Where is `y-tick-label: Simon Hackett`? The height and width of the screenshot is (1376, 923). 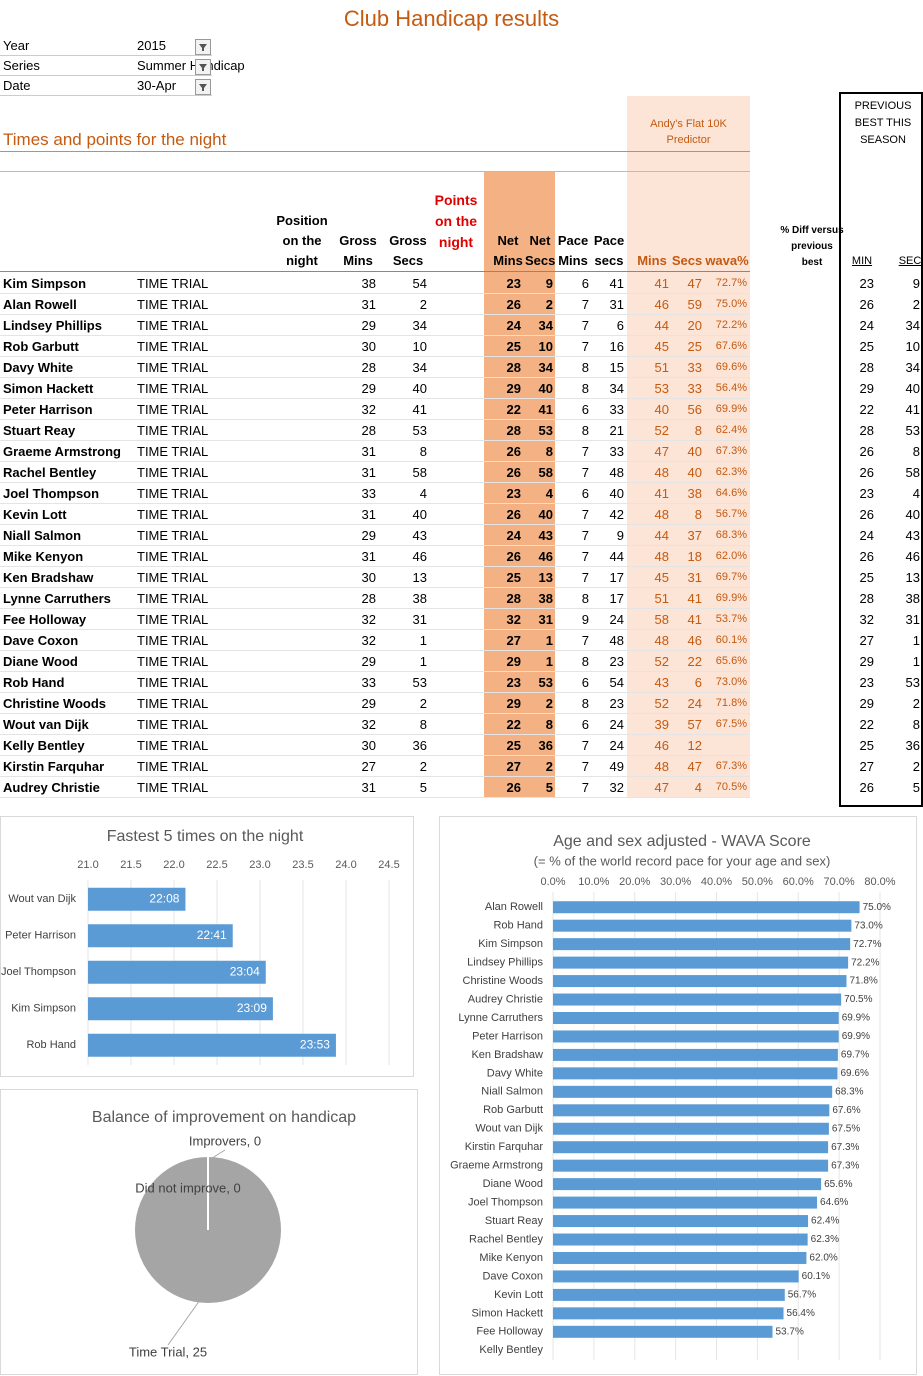 y-tick-label: Simon Hackett is located at coordinates (507, 1313).